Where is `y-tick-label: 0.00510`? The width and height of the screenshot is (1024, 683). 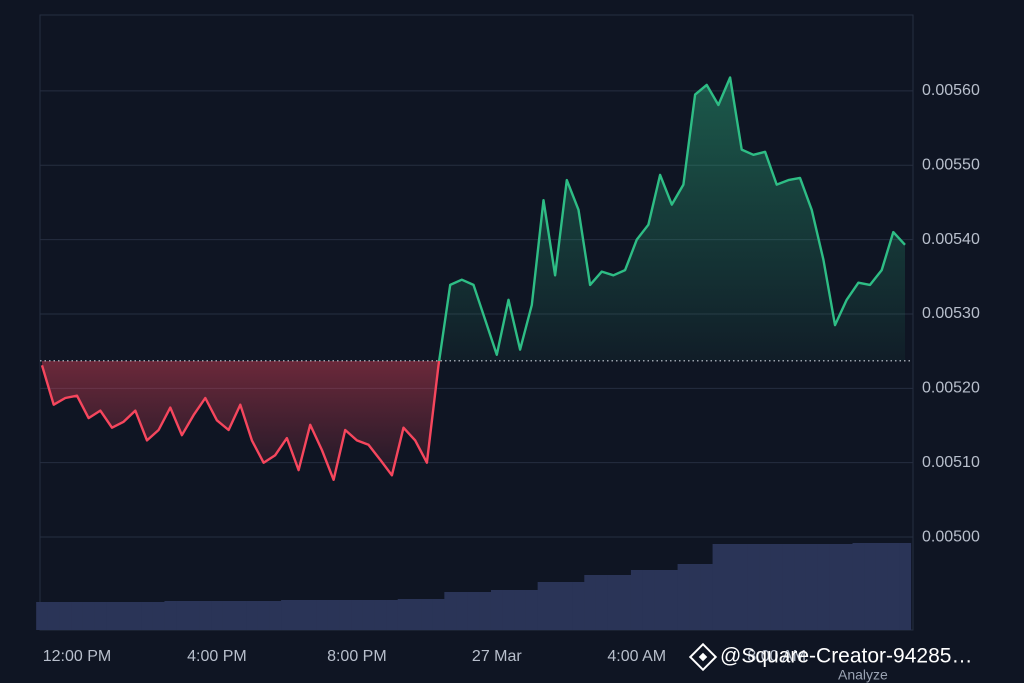 y-tick-label: 0.00510 is located at coordinates (951, 462).